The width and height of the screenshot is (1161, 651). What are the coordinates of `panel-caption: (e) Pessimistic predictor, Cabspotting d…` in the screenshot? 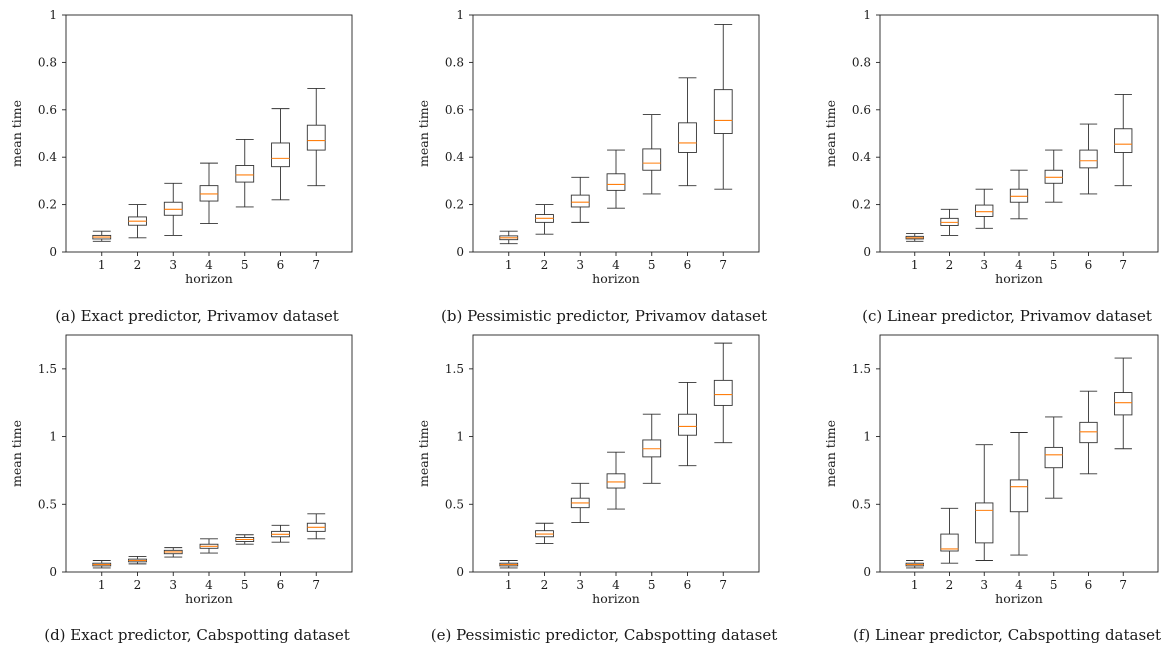 It's located at (604, 635).